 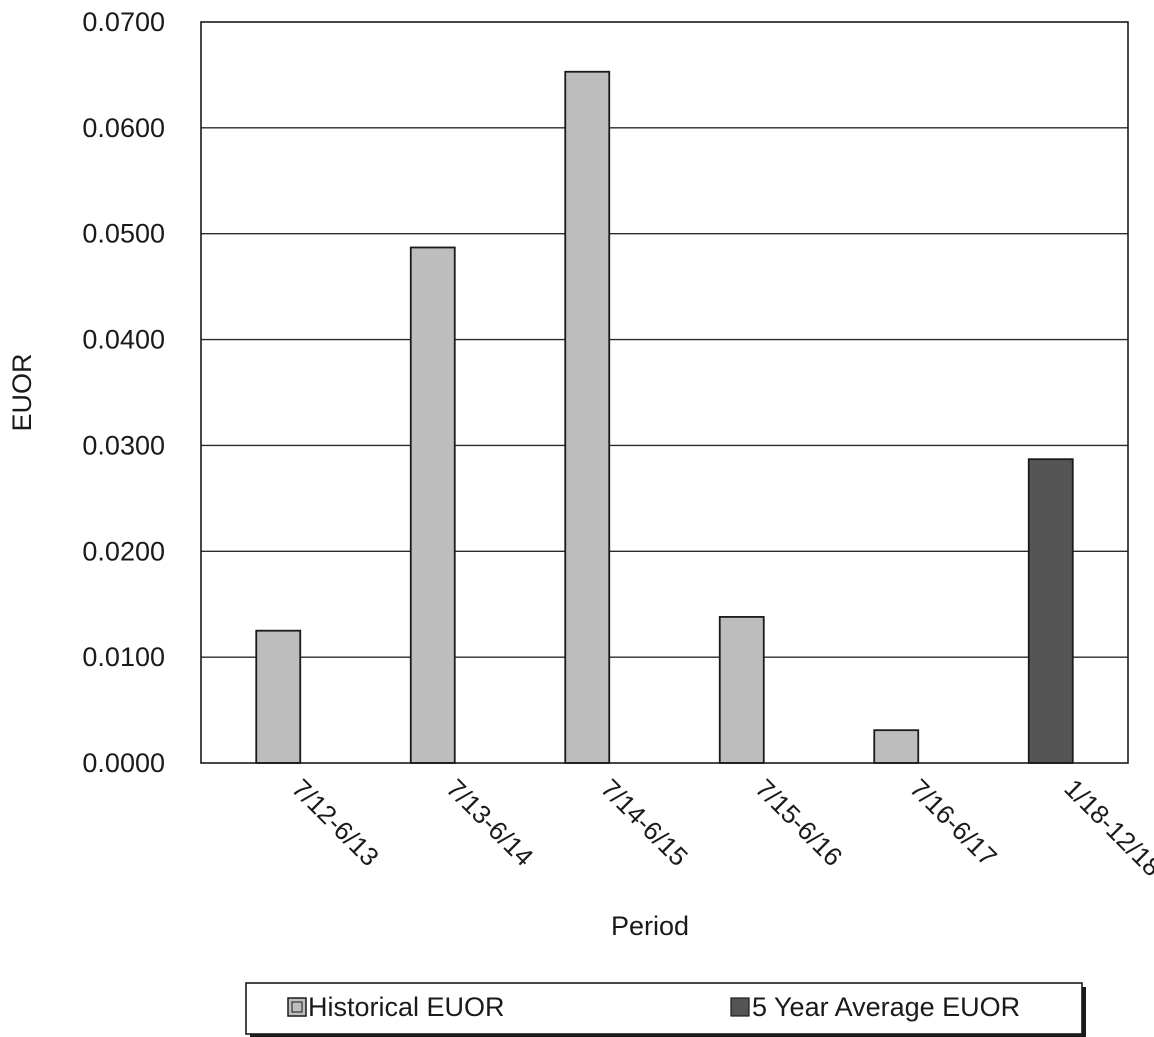 I want to click on y-tick-label: 0.0600, so click(x=123, y=128).